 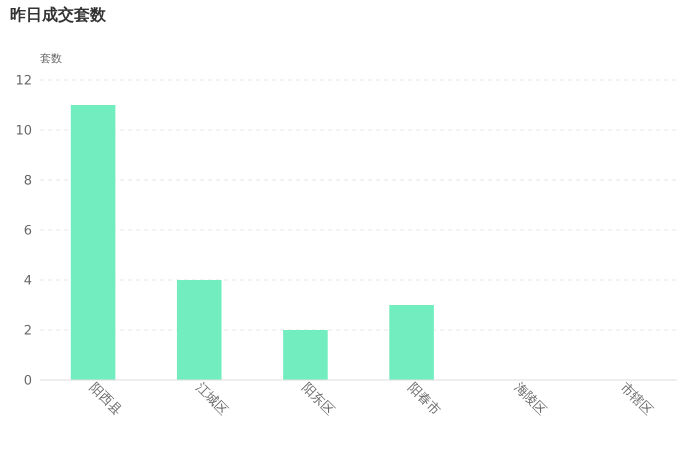 What do you see at coordinates (423, 399) in the screenshot?
I see `x-tick-label: 阳春市` at bounding box center [423, 399].